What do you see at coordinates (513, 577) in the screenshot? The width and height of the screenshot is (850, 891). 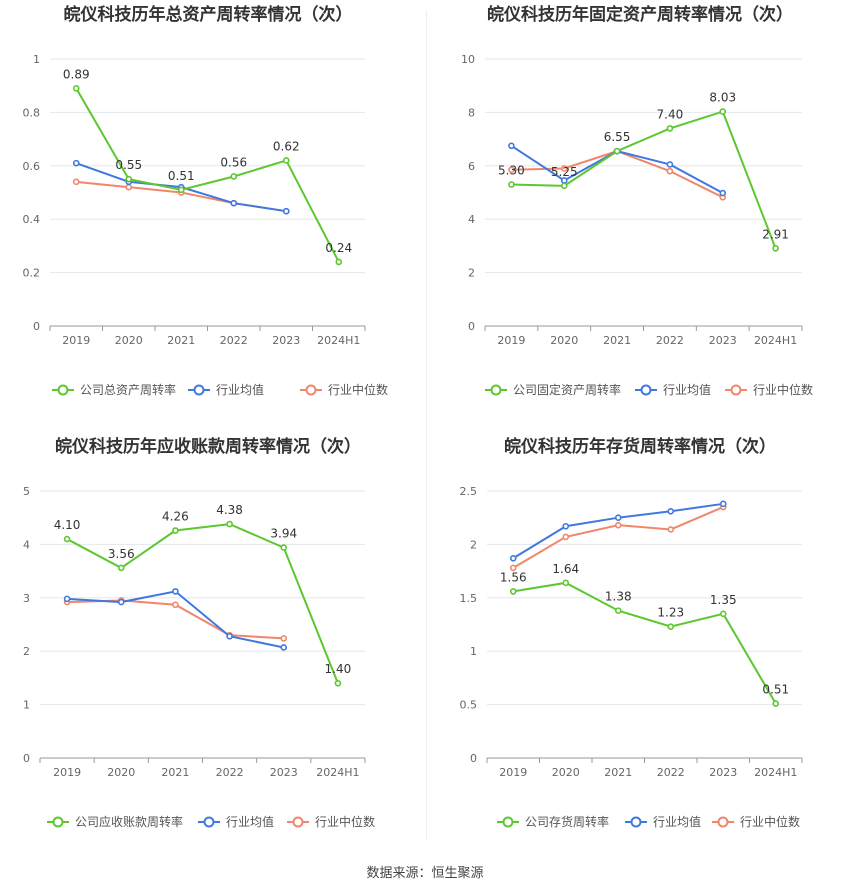 I see `data-label: 1.56` at bounding box center [513, 577].